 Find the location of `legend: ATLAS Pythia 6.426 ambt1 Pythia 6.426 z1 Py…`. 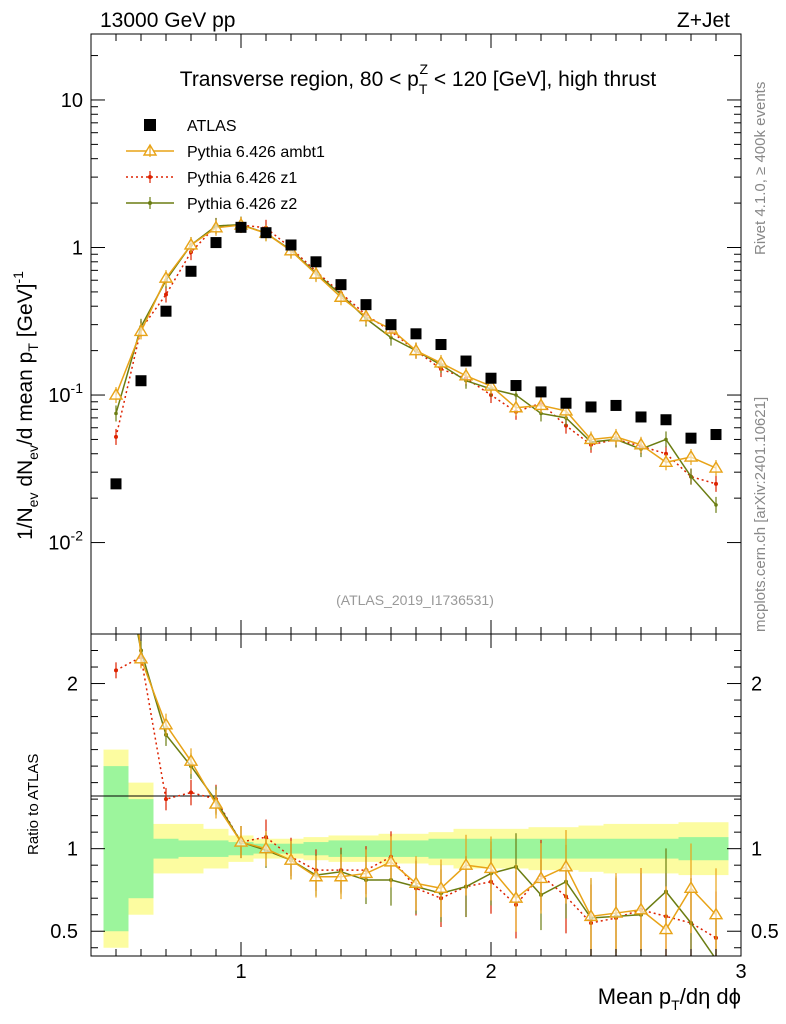

legend: ATLAS Pythia 6.426 ambt1 Pythia 6.426 z1 Py… is located at coordinates (225, 165).